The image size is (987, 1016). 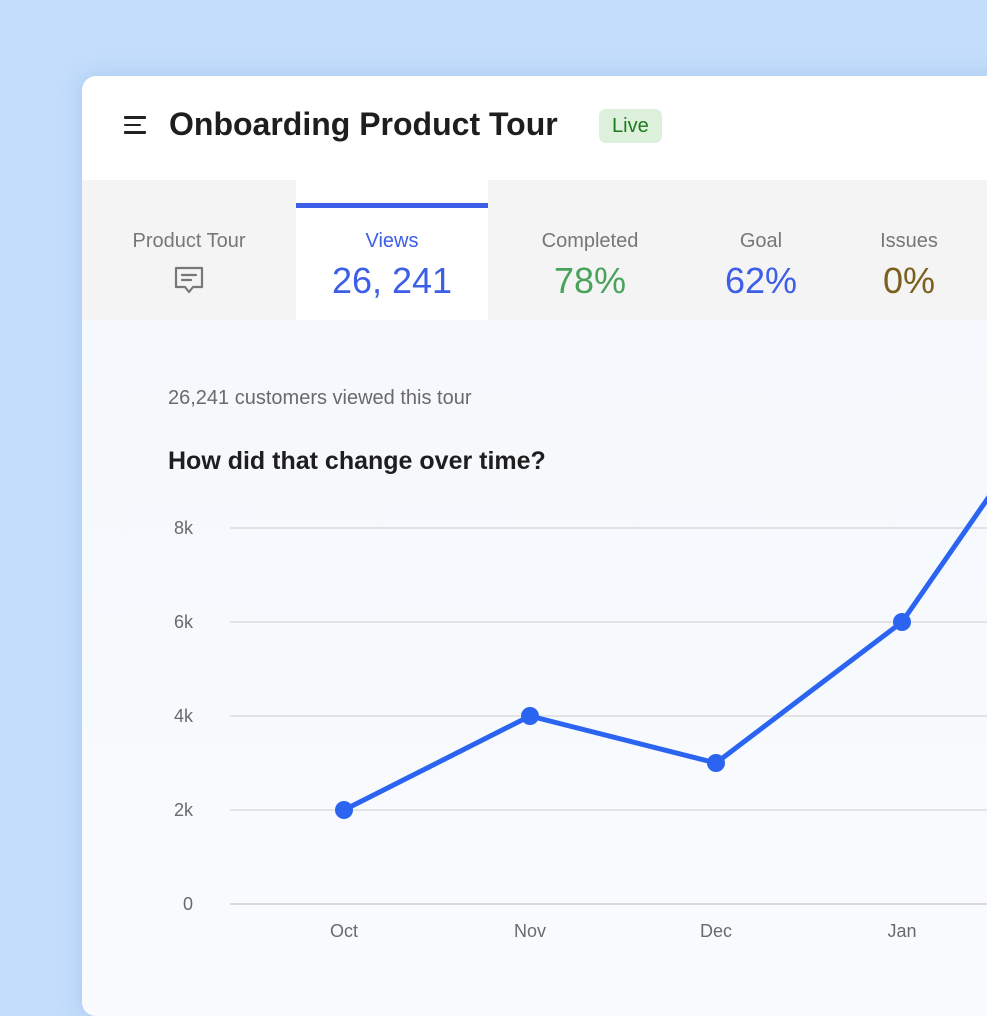 What do you see at coordinates (344, 931) in the screenshot?
I see `x-tick-label: Oct` at bounding box center [344, 931].